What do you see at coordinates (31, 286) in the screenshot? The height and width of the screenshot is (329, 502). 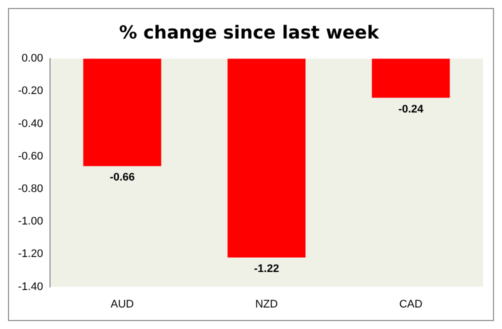 I see `y-tick-label: -1.40` at bounding box center [31, 286].